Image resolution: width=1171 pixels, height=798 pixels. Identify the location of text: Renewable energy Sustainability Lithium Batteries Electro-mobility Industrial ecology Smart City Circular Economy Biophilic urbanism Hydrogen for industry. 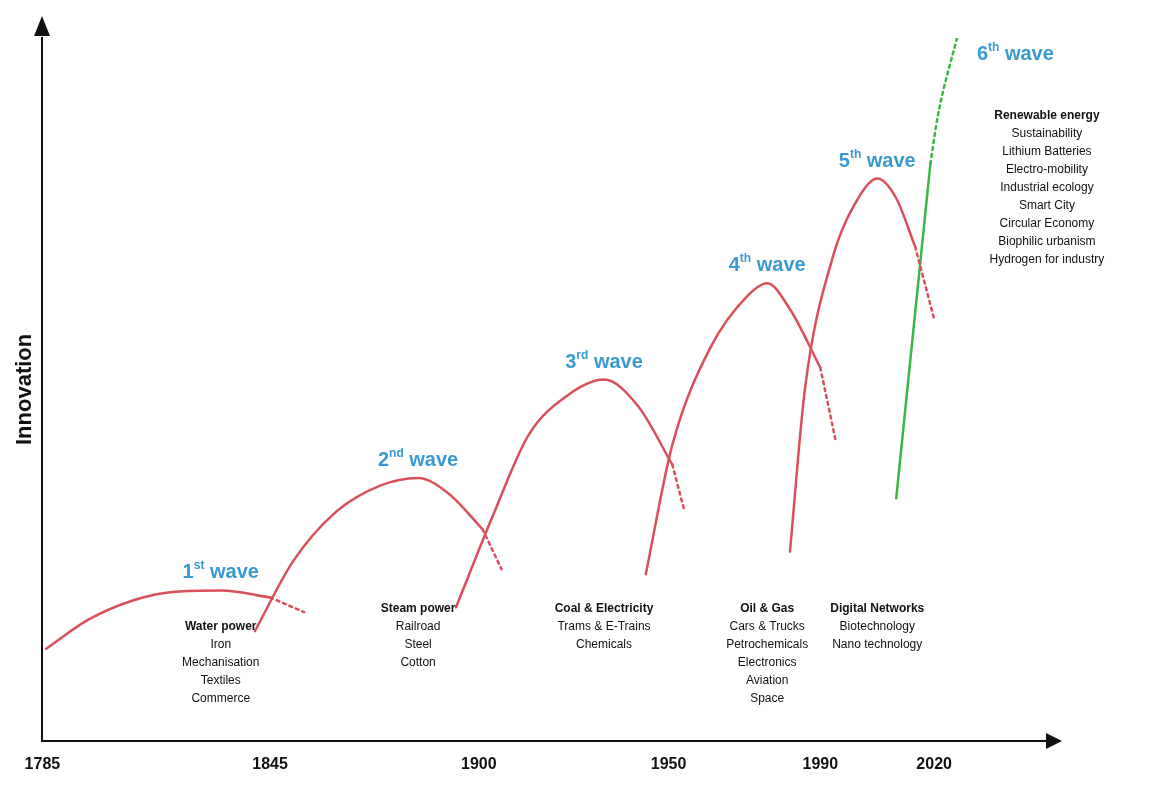
(1047, 187).